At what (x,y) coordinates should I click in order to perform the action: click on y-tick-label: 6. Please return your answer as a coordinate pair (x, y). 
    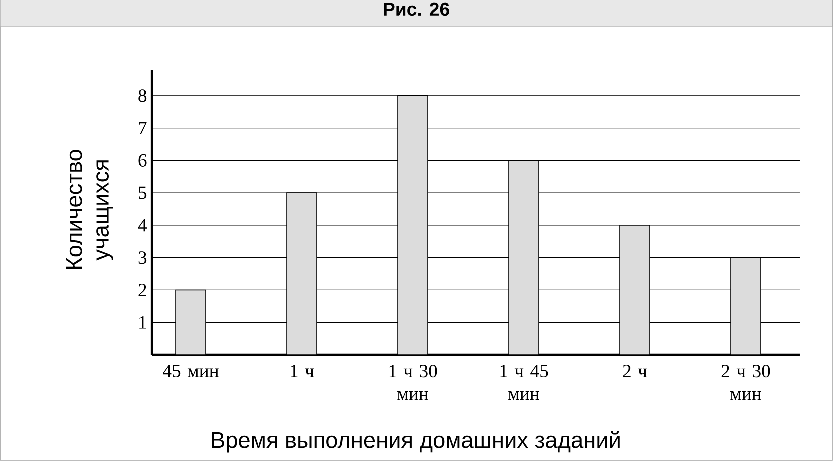
    Looking at the image, I should click on (142, 160).